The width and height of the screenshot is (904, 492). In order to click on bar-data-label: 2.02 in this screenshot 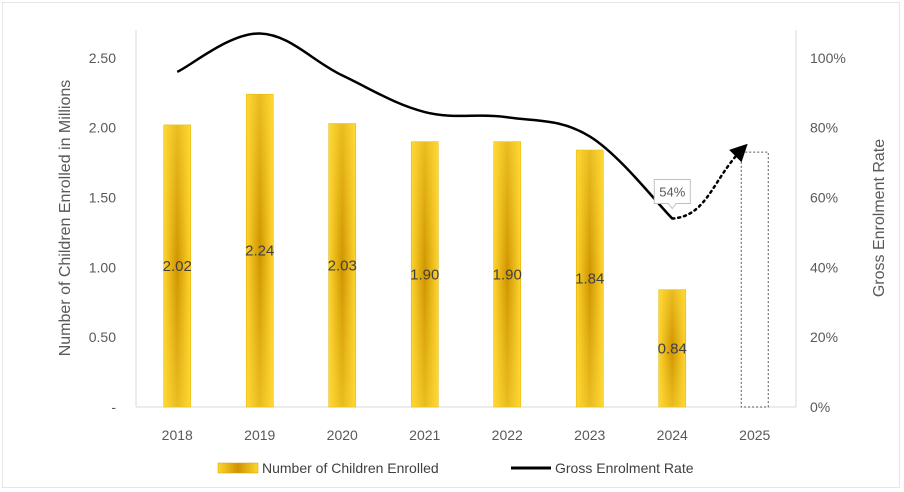, I will do `click(177, 266)`.